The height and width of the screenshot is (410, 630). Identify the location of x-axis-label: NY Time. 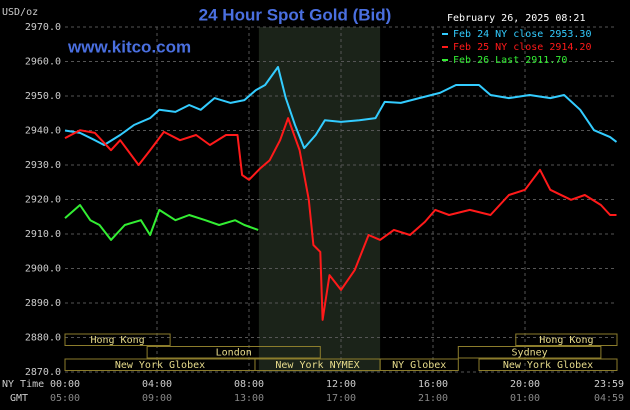
(23, 384).